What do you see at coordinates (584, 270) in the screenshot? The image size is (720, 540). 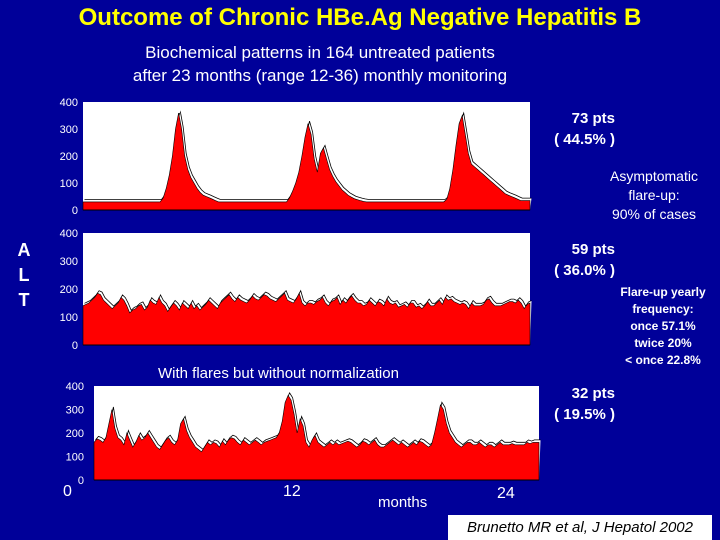 I see `count-percent: ( 36.0% )` at bounding box center [584, 270].